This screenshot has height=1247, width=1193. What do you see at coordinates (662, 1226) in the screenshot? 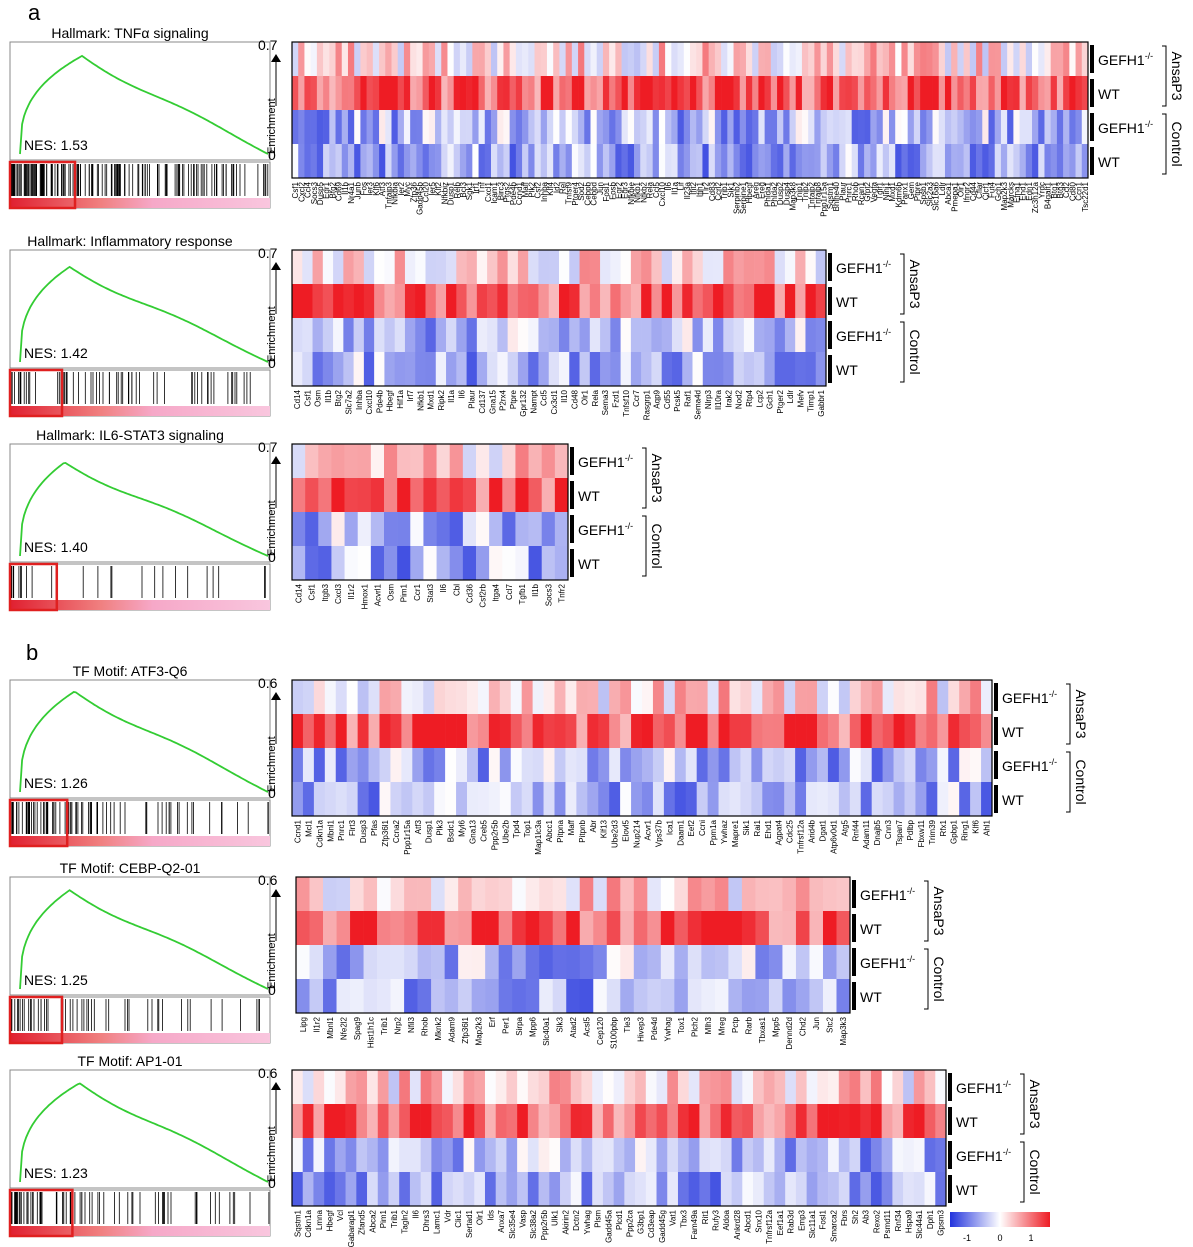
I see `gene-label: Gadd45g` at bounding box center [662, 1226].